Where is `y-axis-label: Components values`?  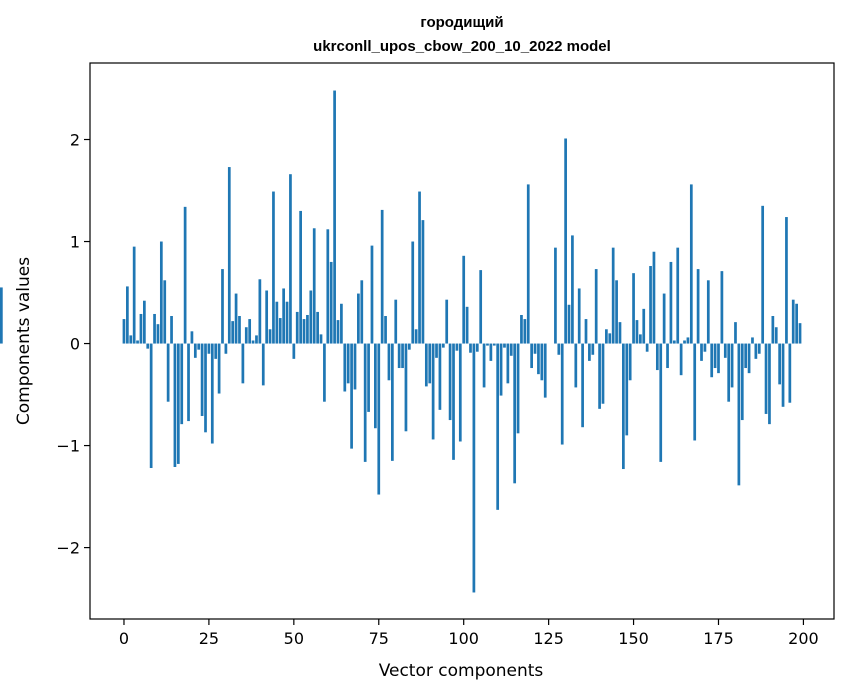
y-axis-label: Components values is located at coordinates (24, 341).